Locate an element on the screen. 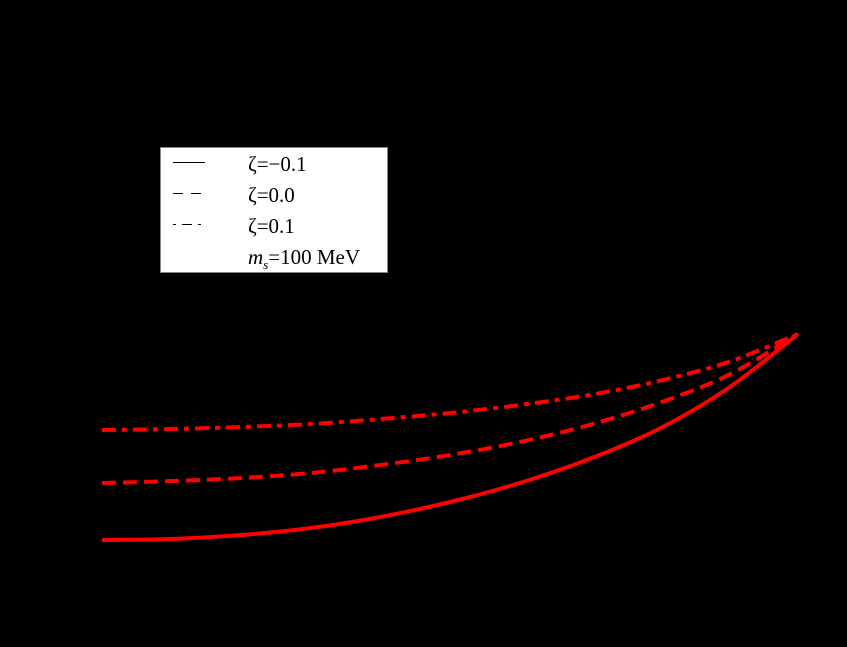  dash-dot-line-sample-icon is located at coordinates (189, 224).